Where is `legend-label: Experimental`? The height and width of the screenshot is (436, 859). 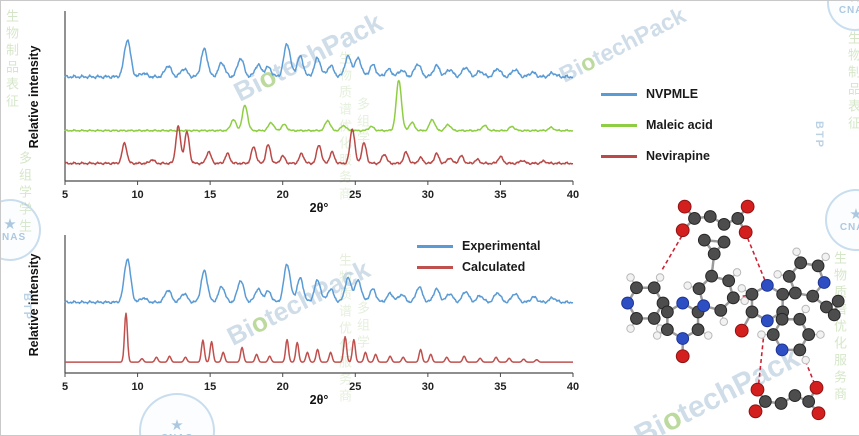
legend-label: Experimental is located at coordinates (501, 246).